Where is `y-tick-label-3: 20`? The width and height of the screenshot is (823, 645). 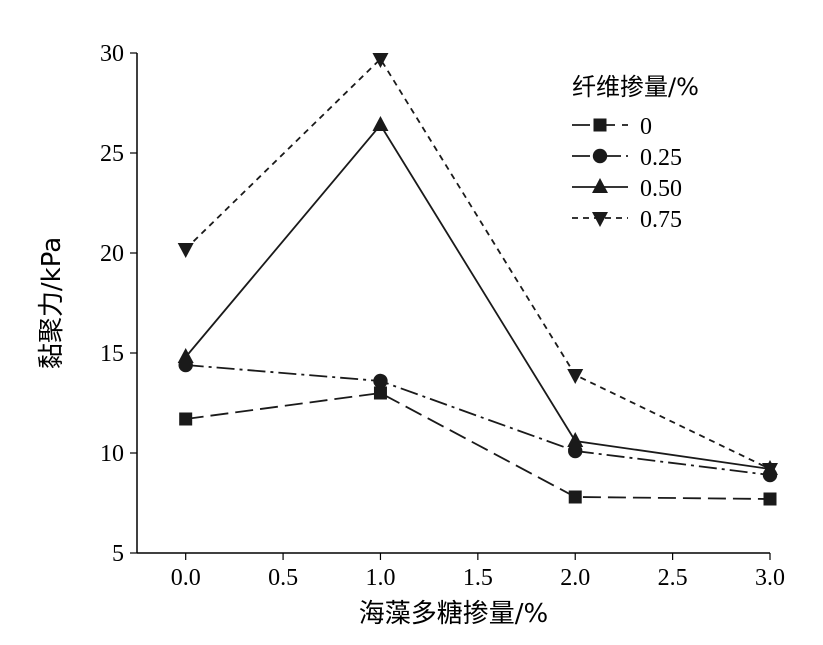 y-tick-label-3: 20 is located at coordinates (112, 254).